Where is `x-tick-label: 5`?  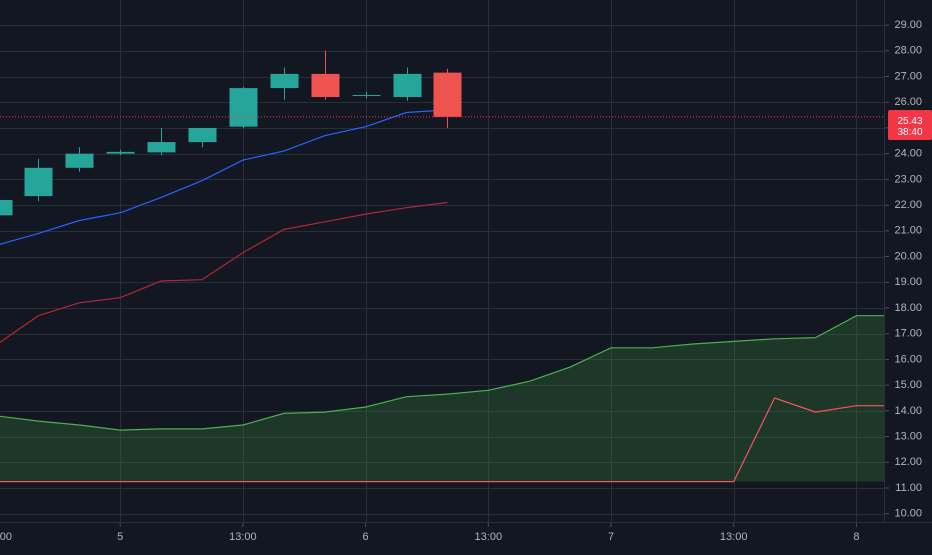 x-tick-label: 5 is located at coordinates (120, 537).